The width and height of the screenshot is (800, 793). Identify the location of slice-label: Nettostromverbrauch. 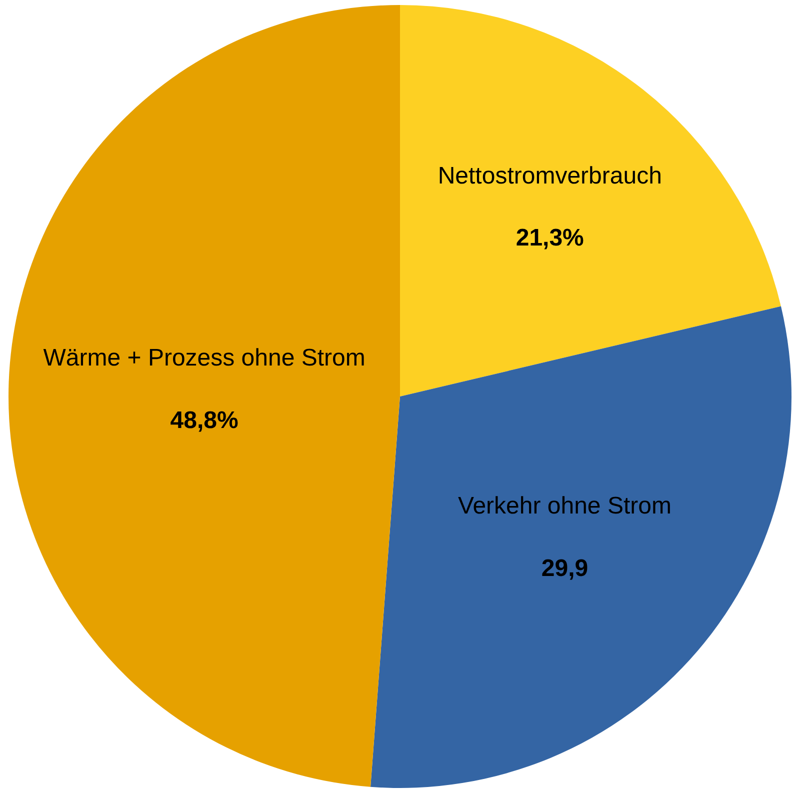
(550, 176).